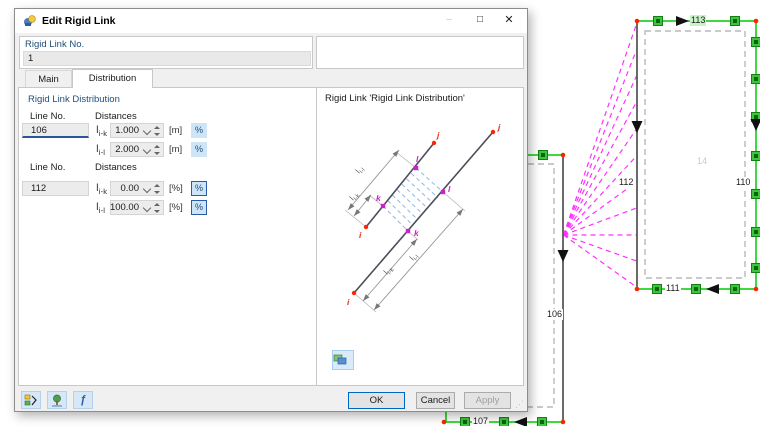 Image resolution: width=760 pixels, height=427 pixels. I want to click on line-label-107: 107, so click(480, 421).